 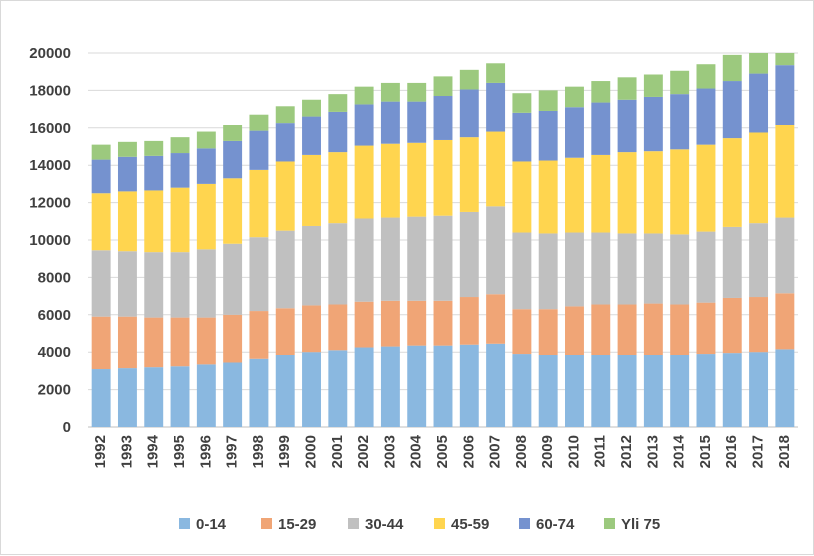 I want to click on bar-45-59-2002, so click(x=364, y=182).